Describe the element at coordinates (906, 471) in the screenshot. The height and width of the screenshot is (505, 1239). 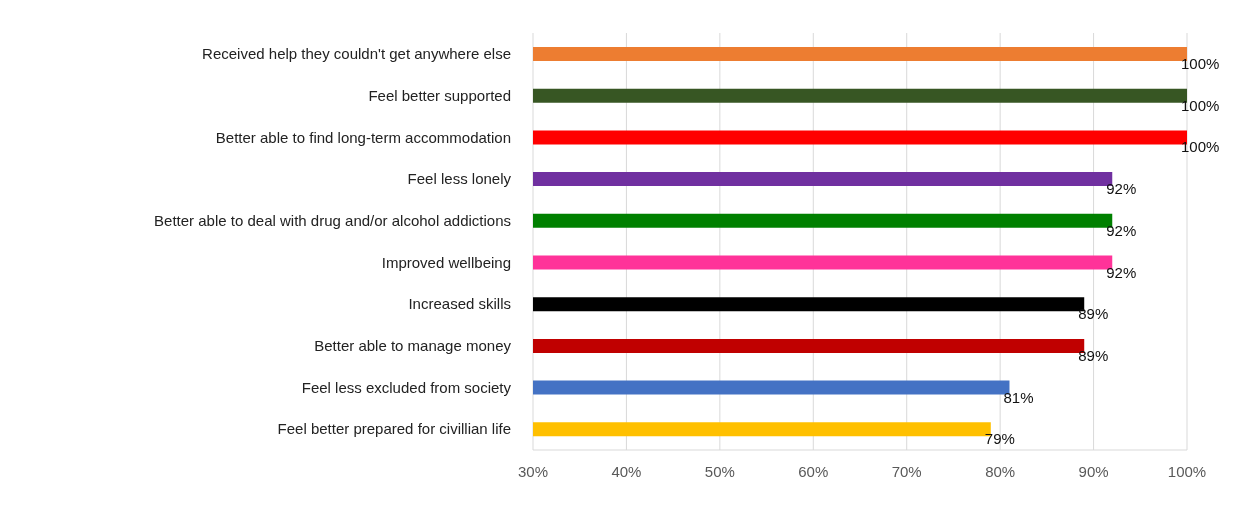
I see `x-tick-label: 70%` at that location.